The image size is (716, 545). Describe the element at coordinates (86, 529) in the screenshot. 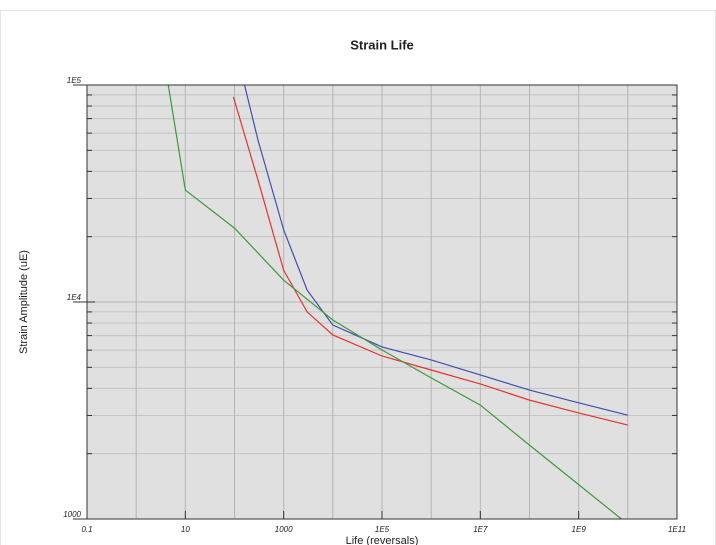

I see `x-tick-label: 0.1` at that location.